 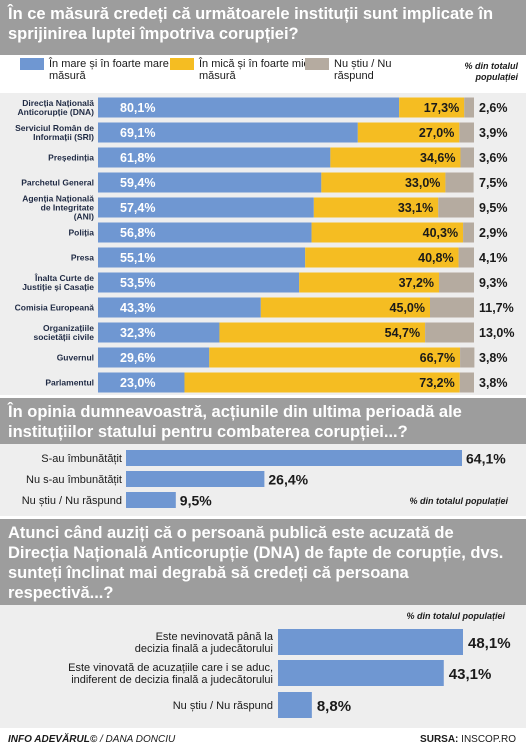 I want to click on category-label: Poliția, so click(x=81, y=232).